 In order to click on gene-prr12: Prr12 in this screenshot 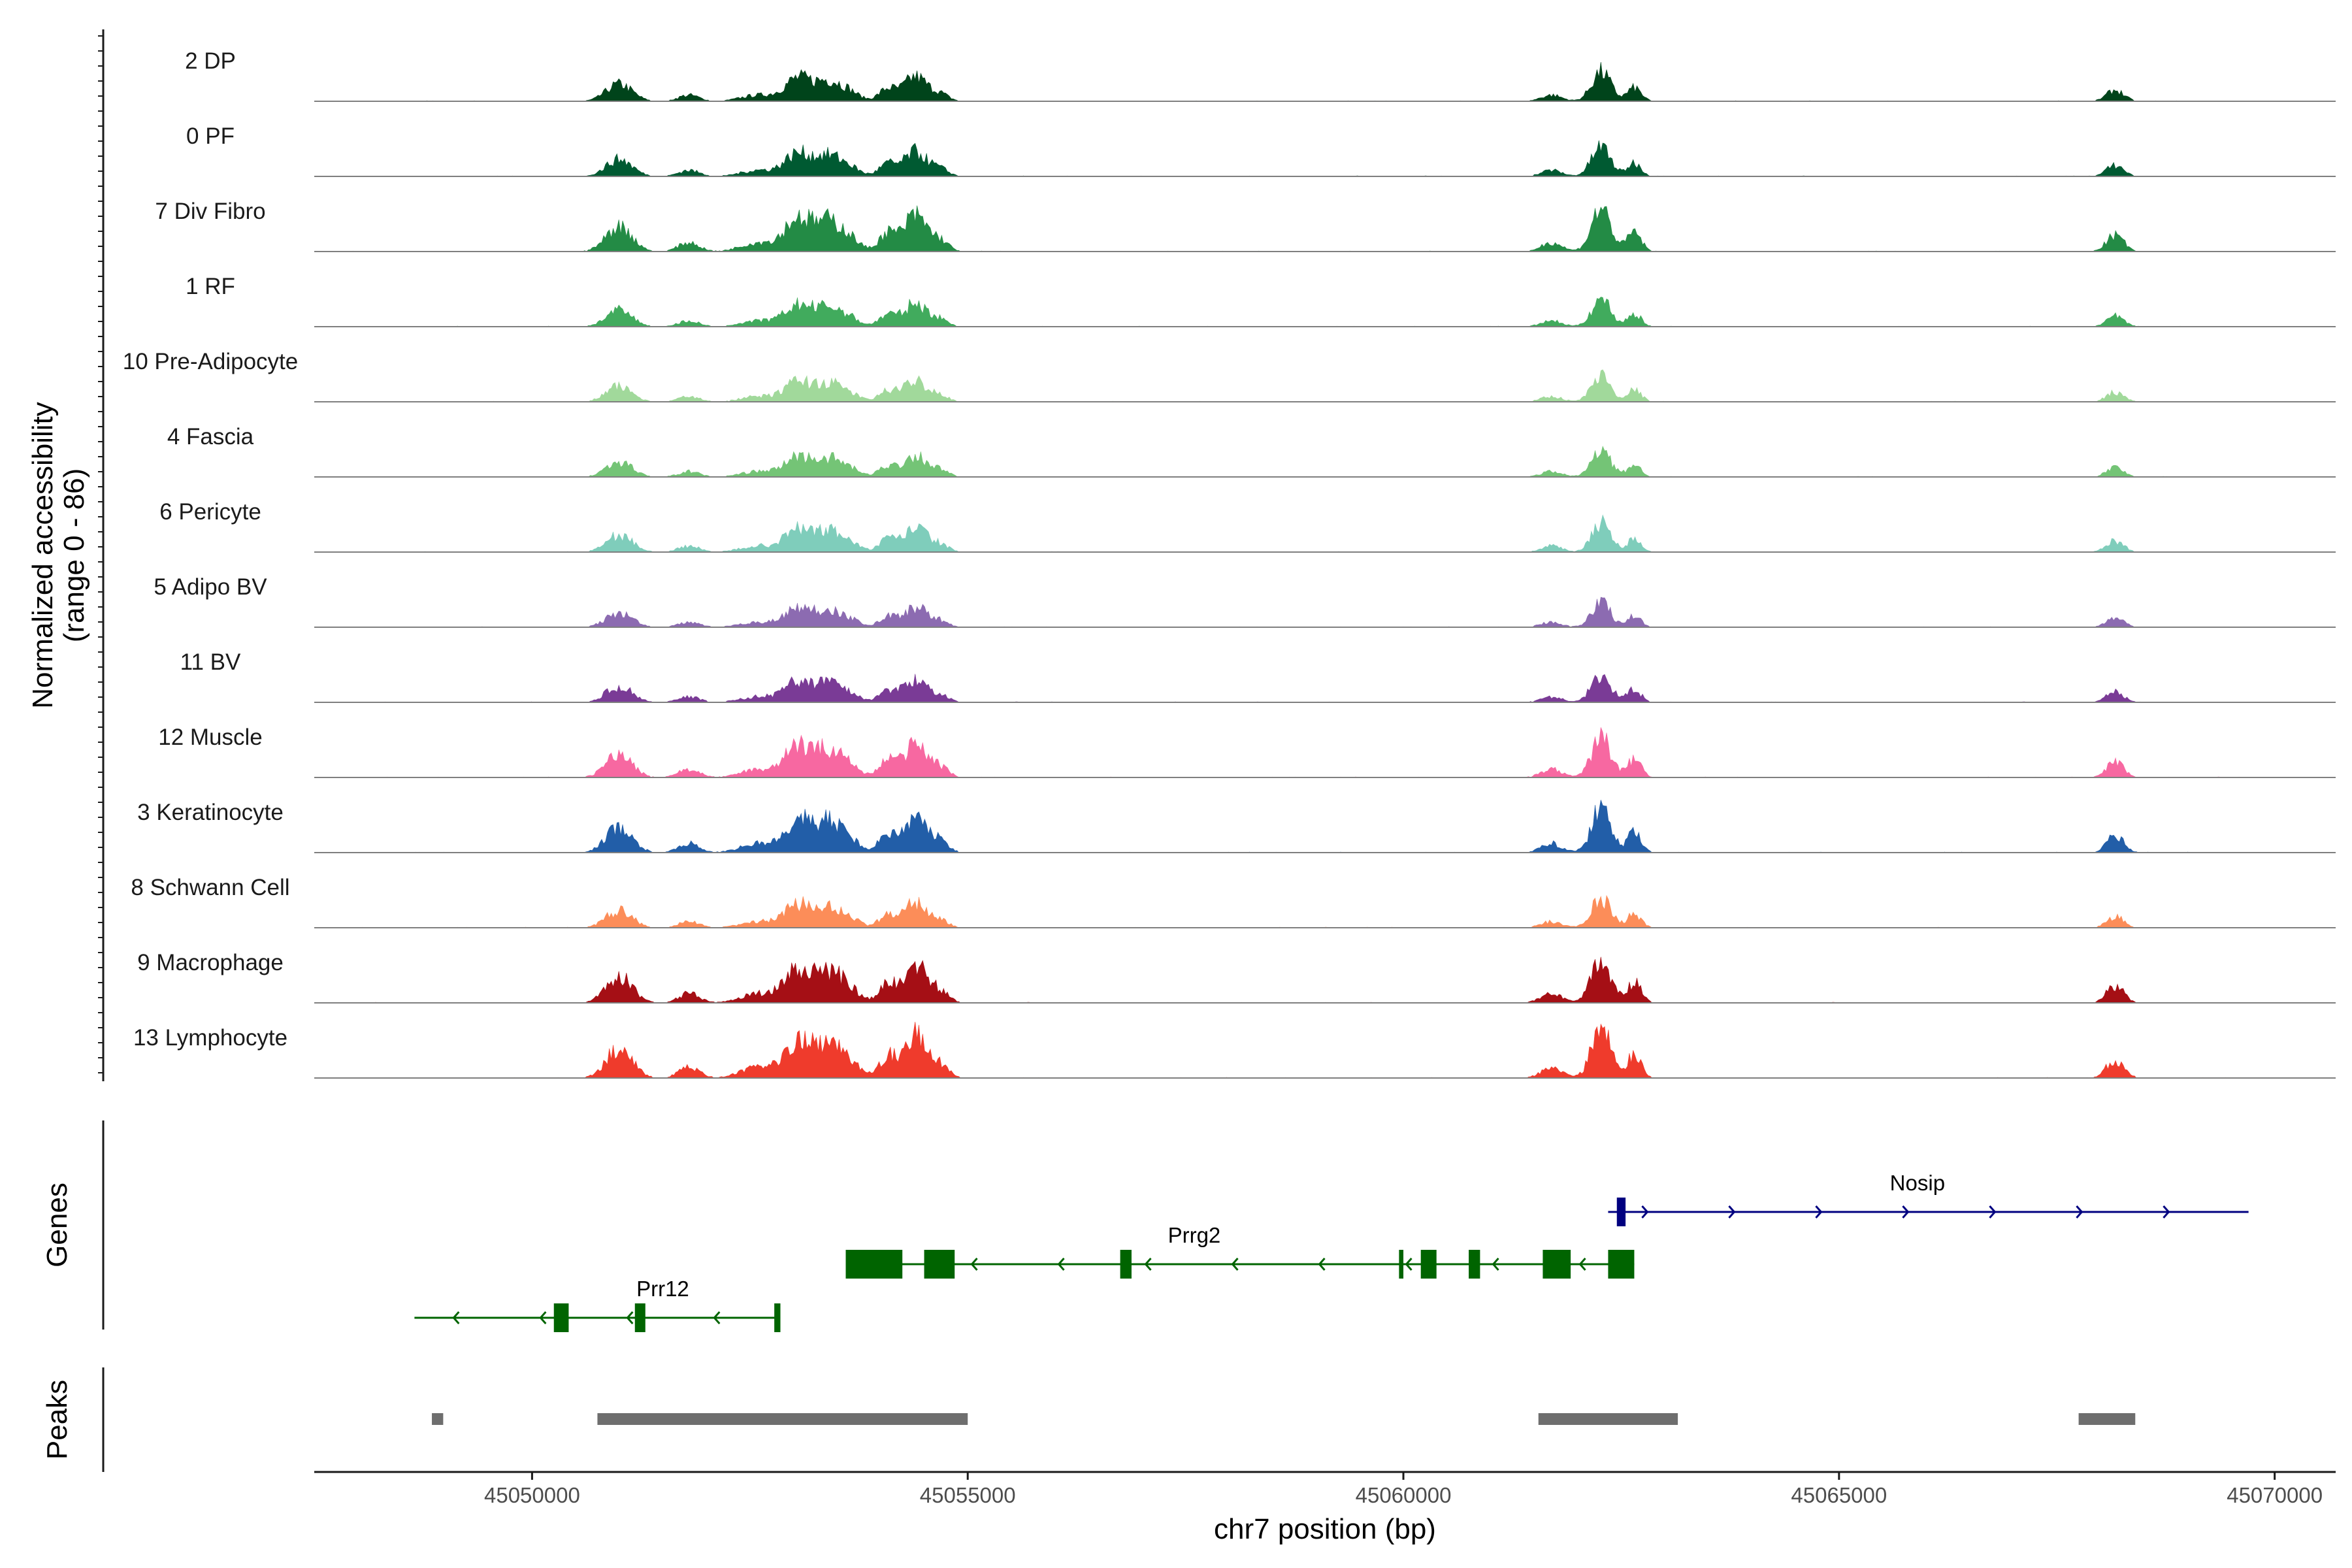, I will do `click(597, 1304)`.